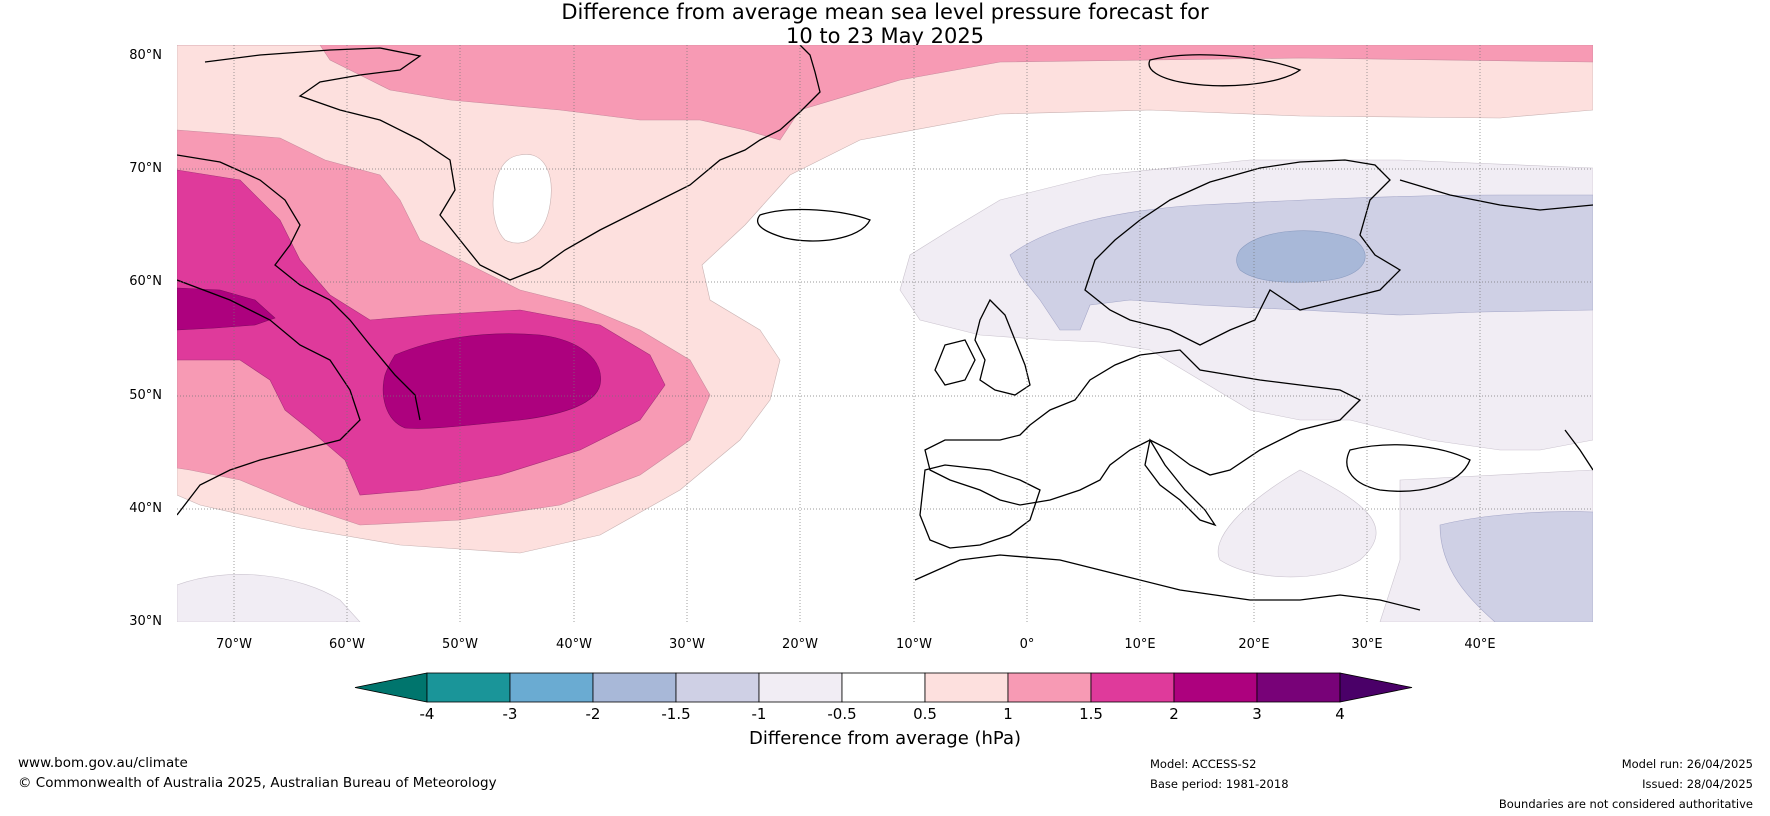 Image resolution: width=1770 pixels, height=816 pixels. I want to click on colorbar-tick-label: -1.5, so click(676, 714).